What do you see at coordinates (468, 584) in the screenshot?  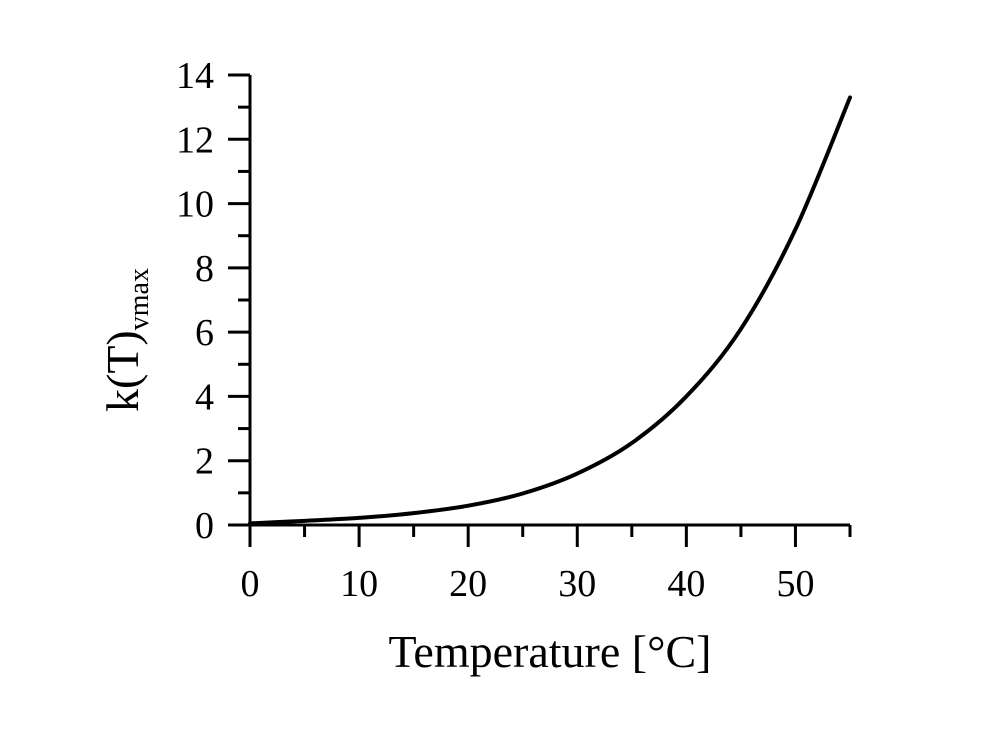 I see `x-tick-label: 20` at bounding box center [468, 584].